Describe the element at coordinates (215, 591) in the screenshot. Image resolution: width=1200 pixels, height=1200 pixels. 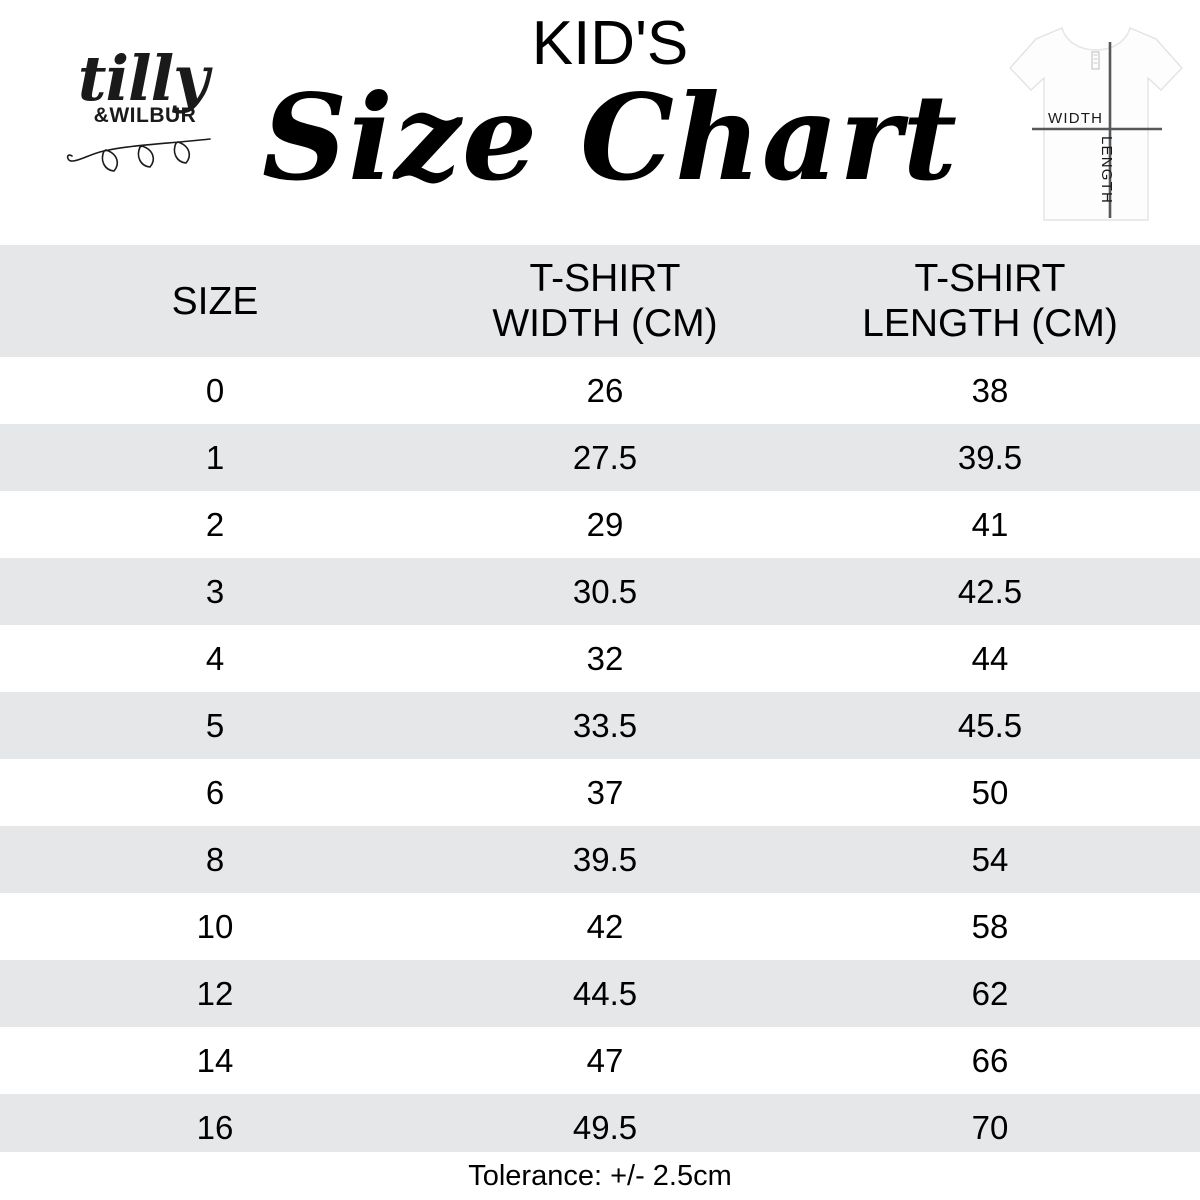
I see `cell-size: 3` at that location.